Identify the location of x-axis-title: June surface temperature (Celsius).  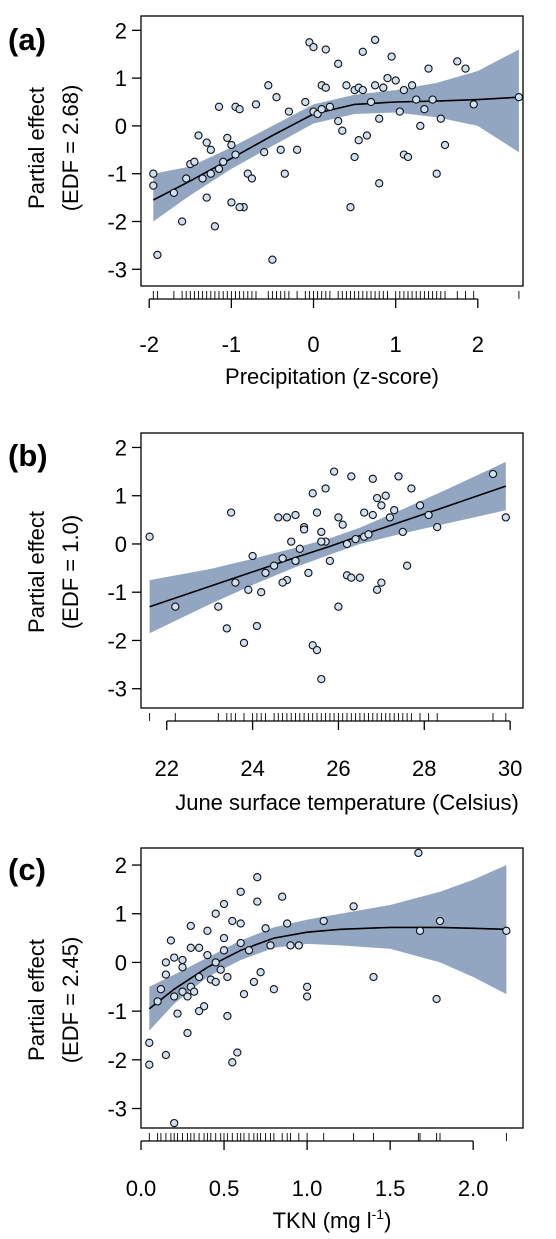
(347, 802).